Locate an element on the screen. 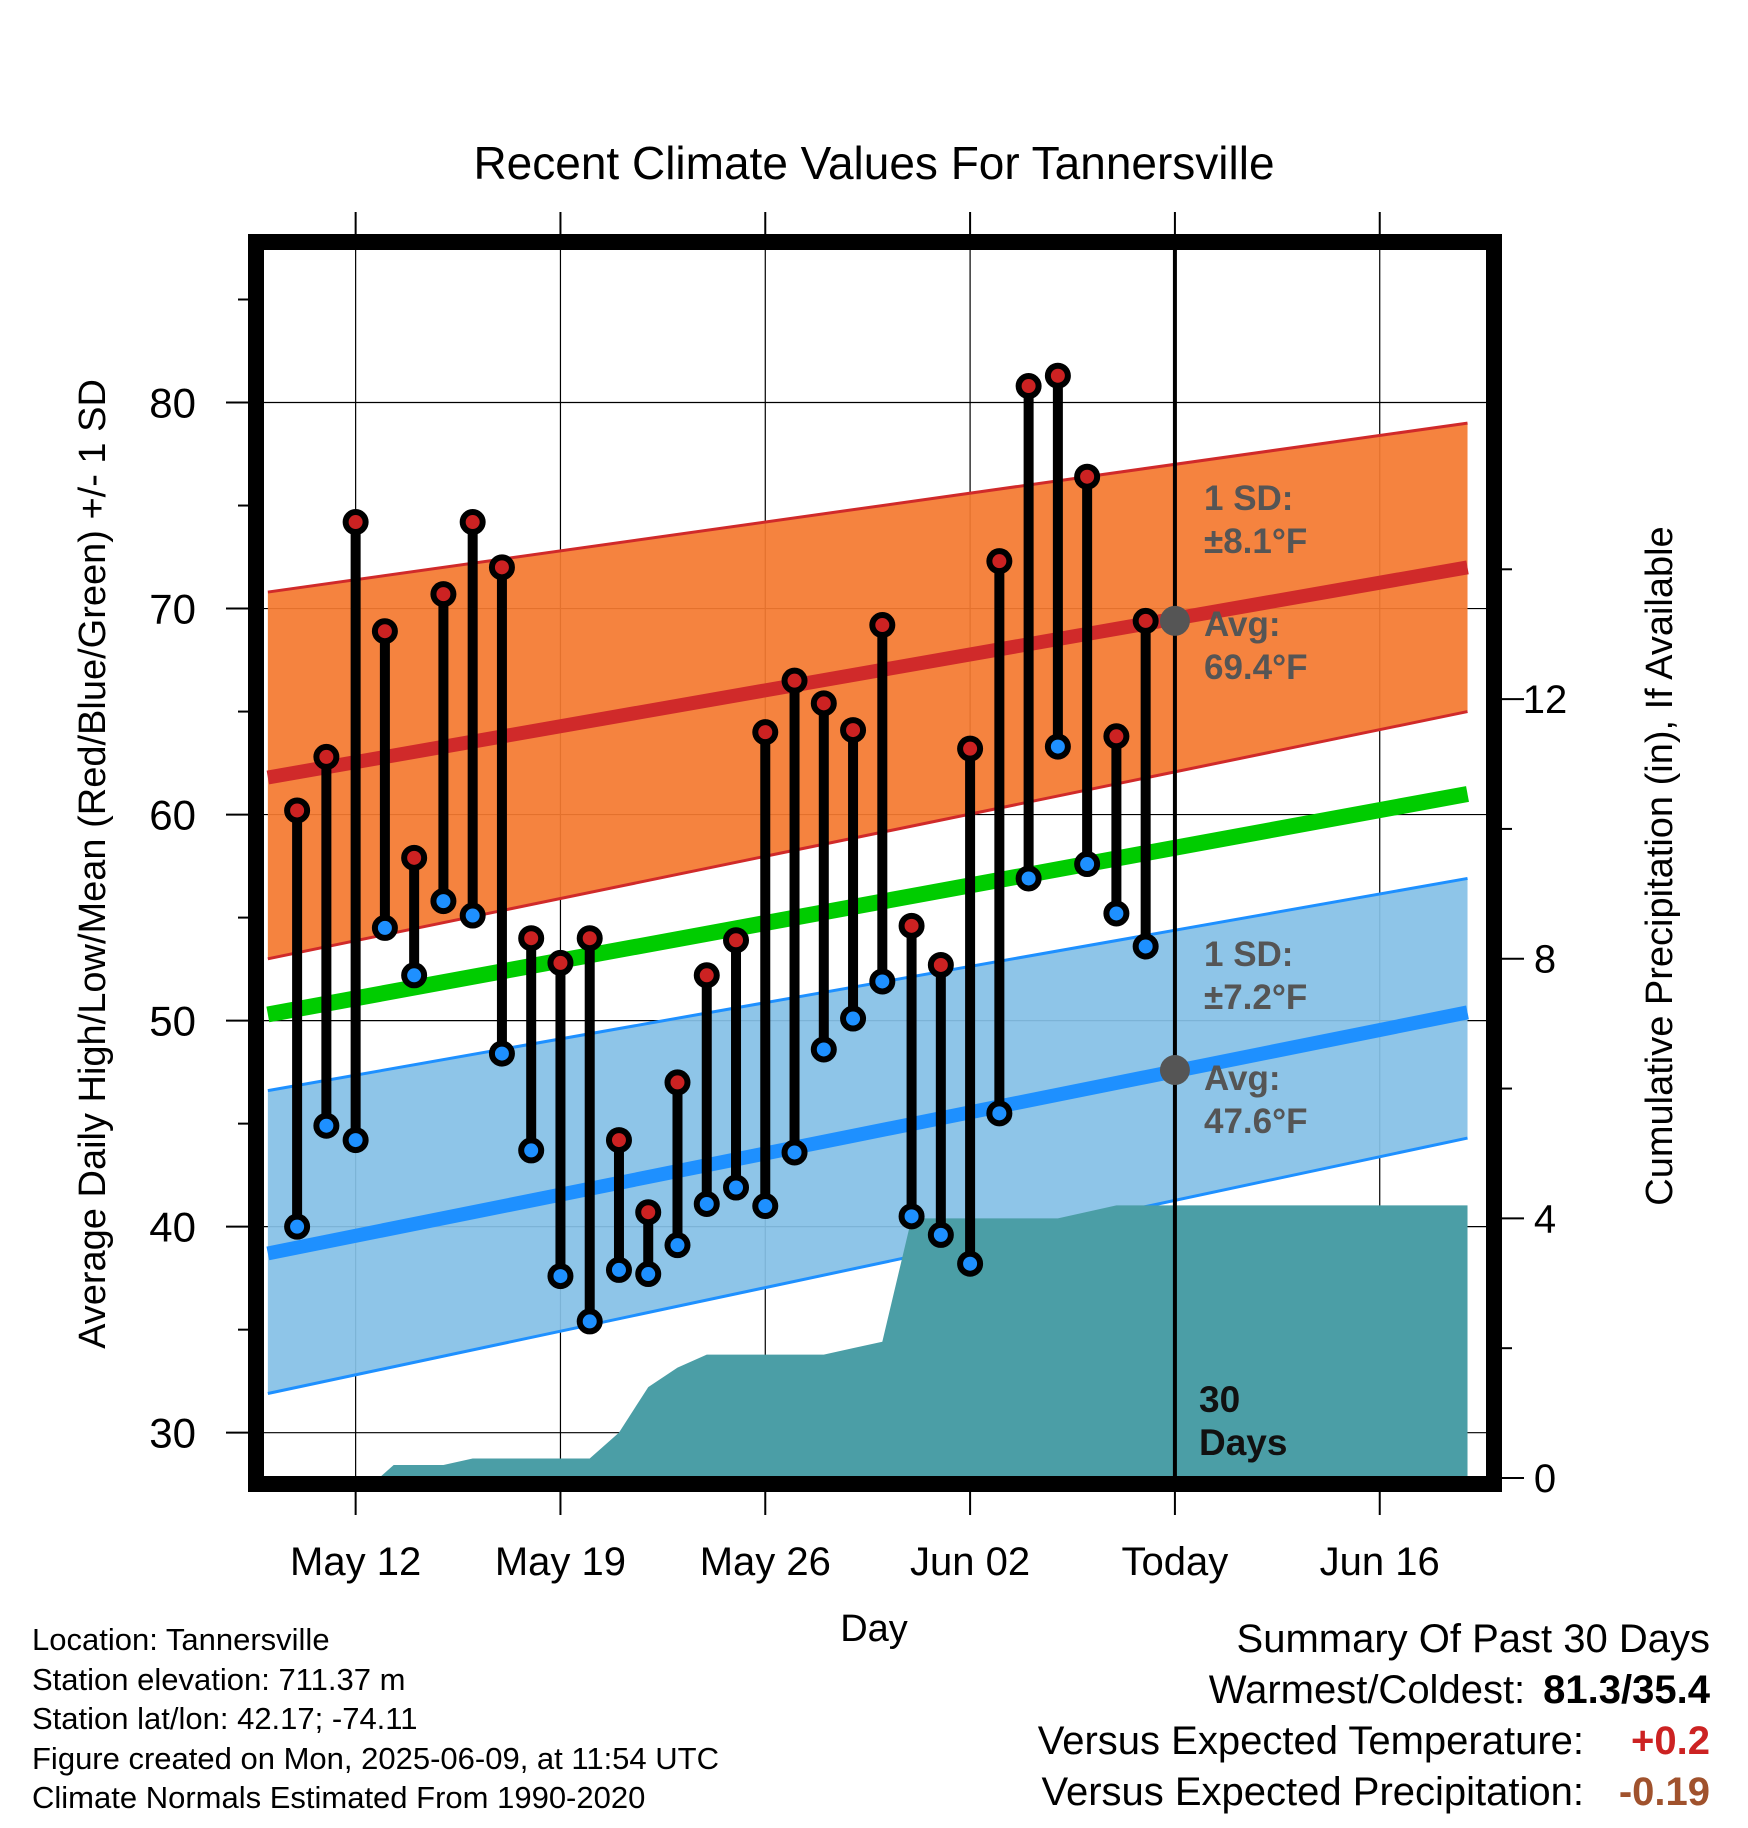 The width and height of the screenshot is (1748, 1828). y-tick-label: 50 is located at coordinates (172, 1021).